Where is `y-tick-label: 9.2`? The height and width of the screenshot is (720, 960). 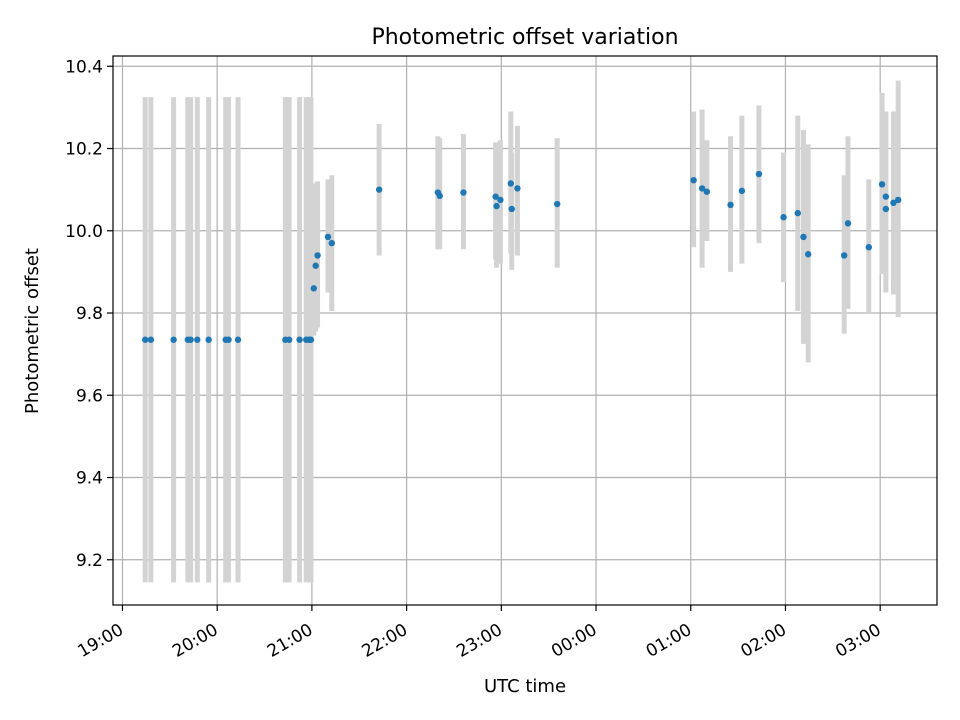 y-tick-label: 9.2 is located at coordinates (89, 561).